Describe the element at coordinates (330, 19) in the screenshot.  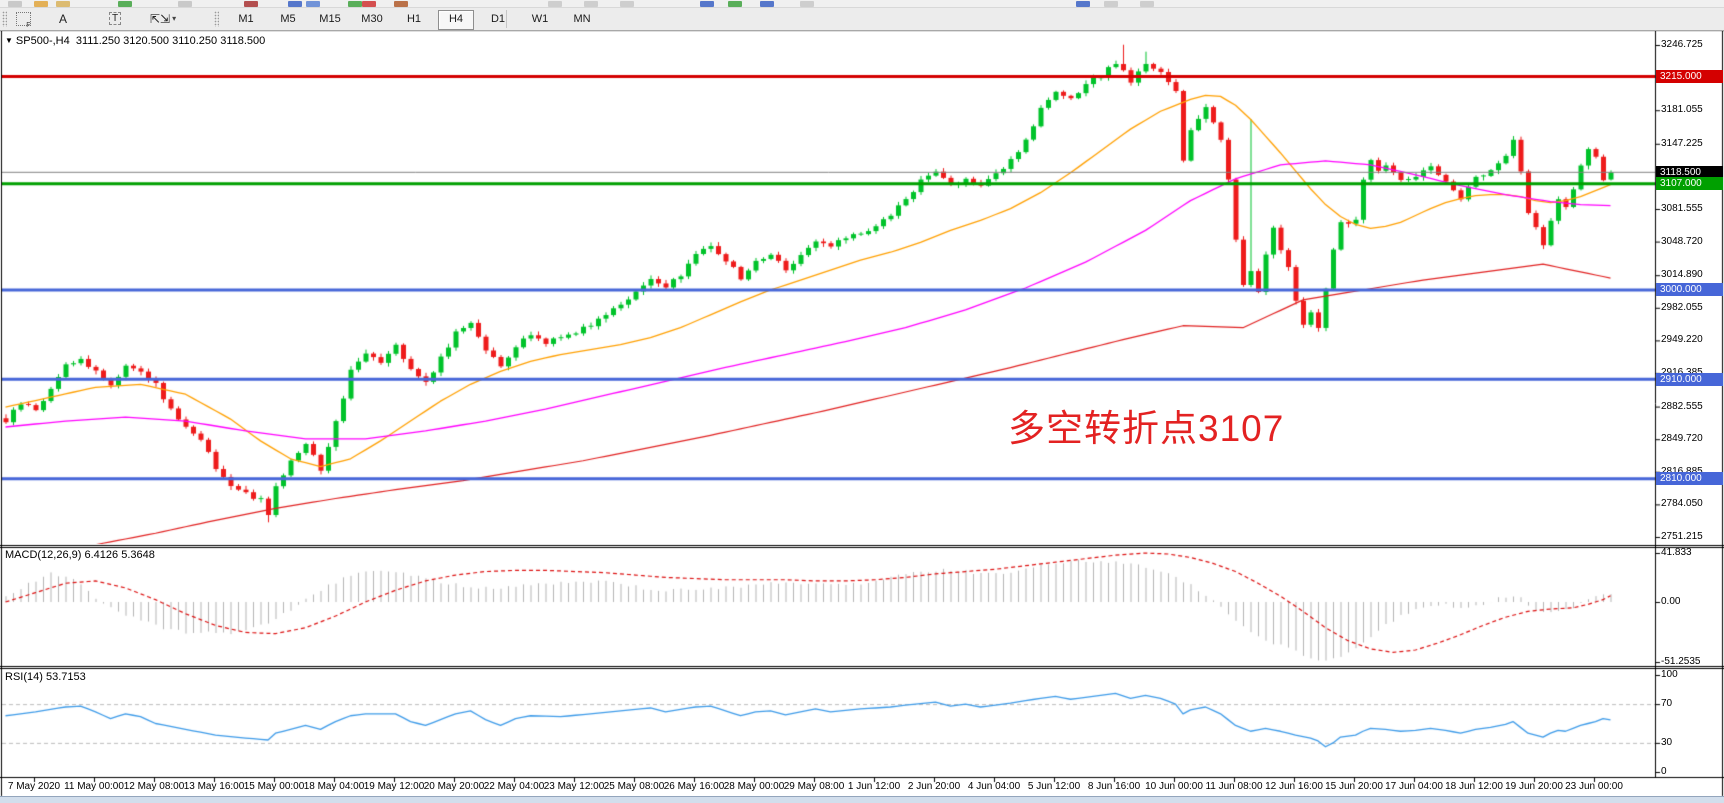
I see `timeframe-button-m15: M15` at that location.